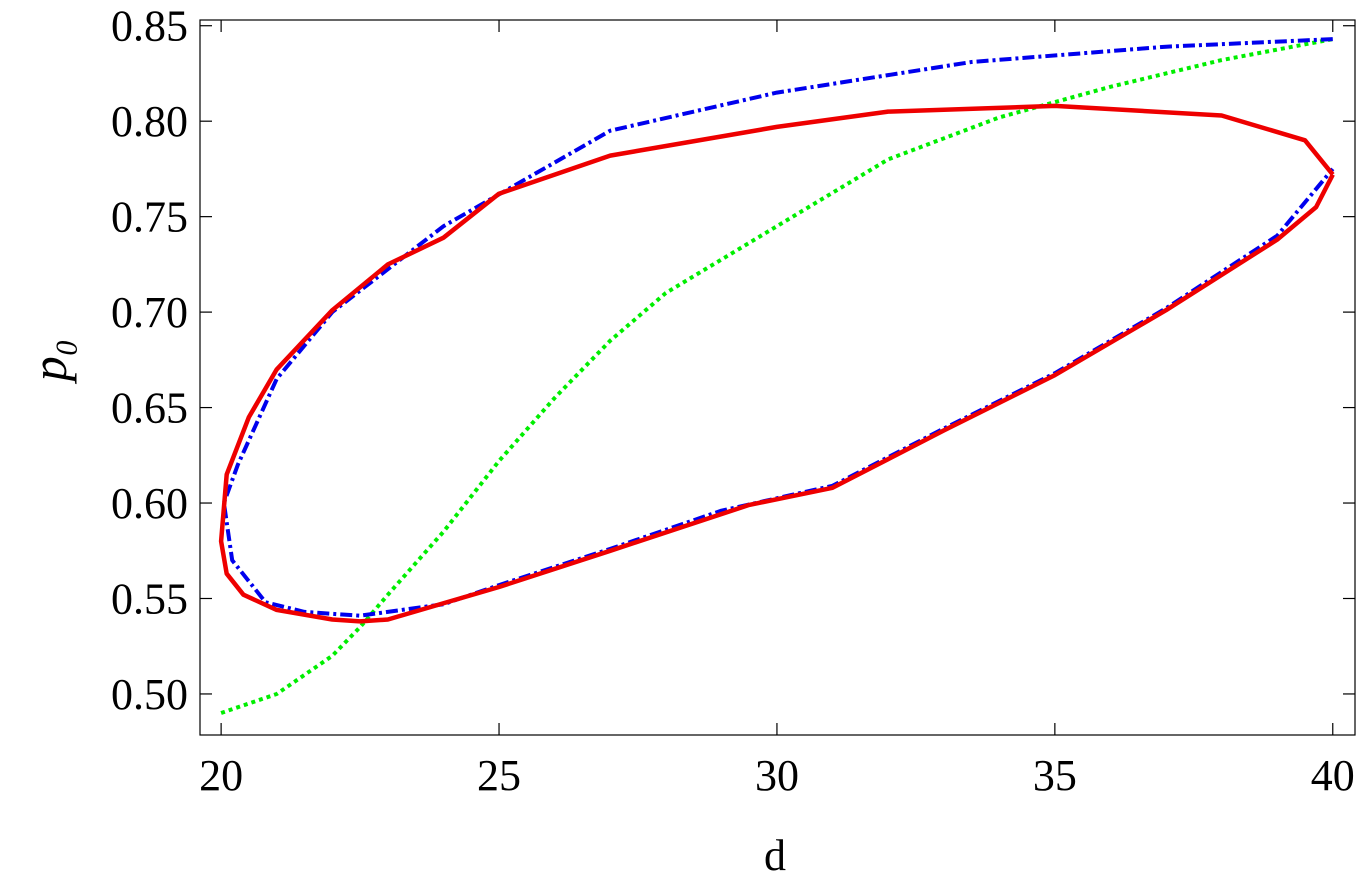  Describe the element at coordinates (1055, 775) in the screenshot. I see `x-tick-label: 35` at that location.